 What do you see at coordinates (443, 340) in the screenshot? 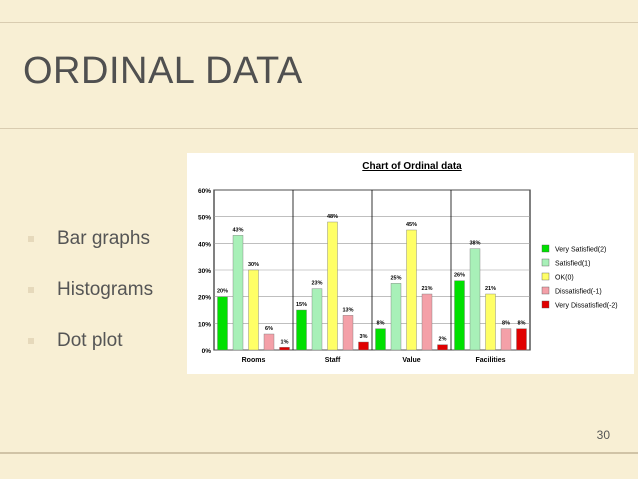
I see `data-label: 2%` at bounding box center [443, 340].